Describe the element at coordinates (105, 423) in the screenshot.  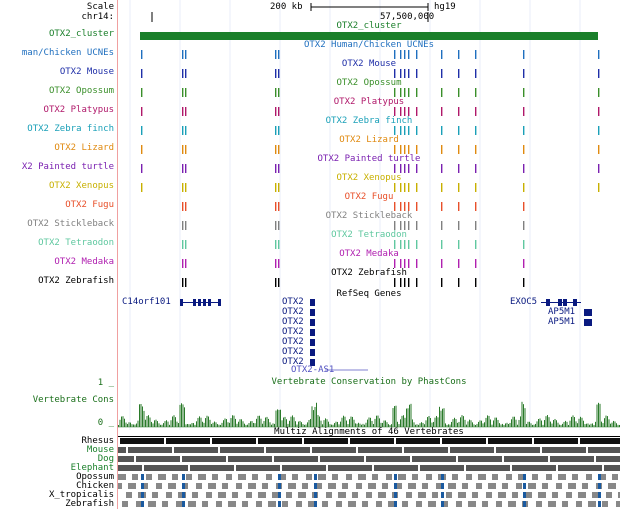
I see `cons-ymin-label: 0 _` at that location.